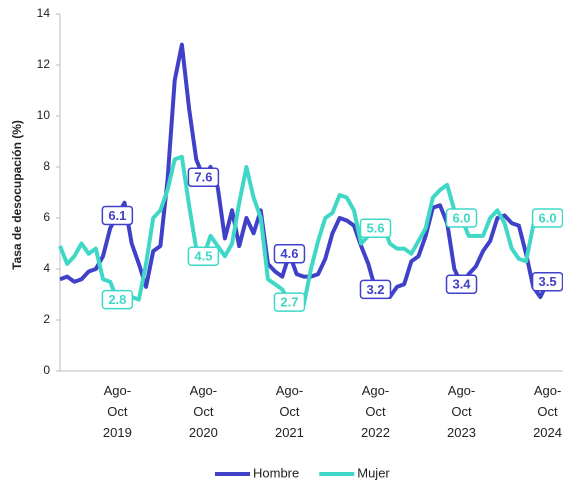 The image size is (563, 483). I want to click on value-label: 5.6, so click(375, 228).